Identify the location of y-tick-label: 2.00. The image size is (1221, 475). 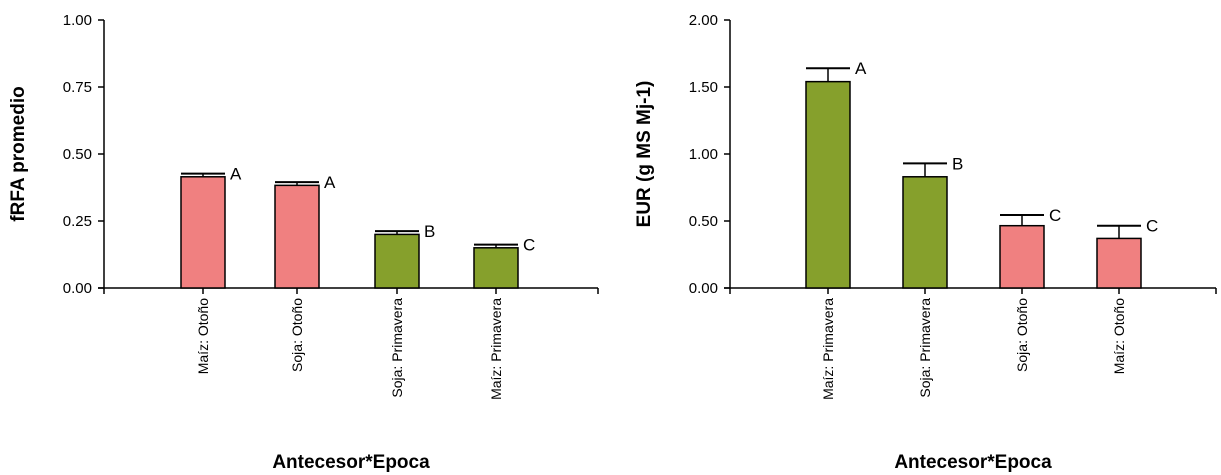
(703, 20).